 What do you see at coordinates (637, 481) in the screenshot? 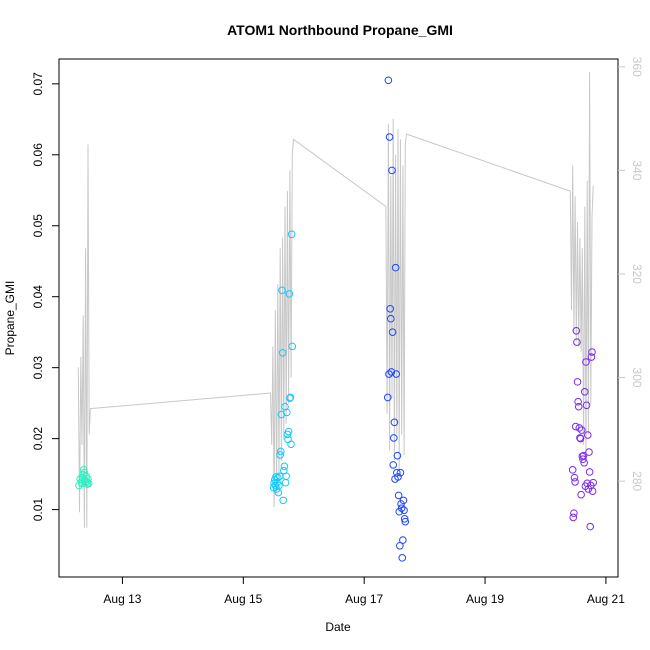
I see `right-tick-label: 280` at bounding box center [637, 481].